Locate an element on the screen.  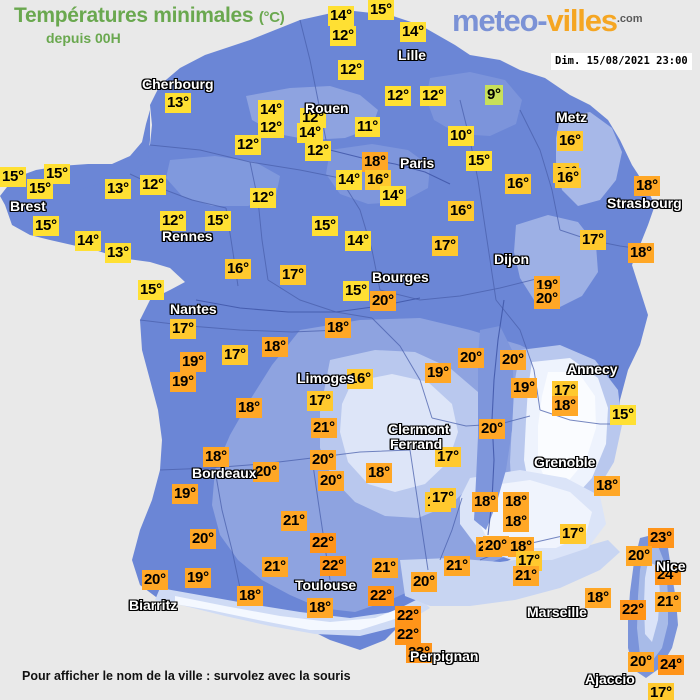
city-label-marseille: Marseille is located at coordinates (557, 612).